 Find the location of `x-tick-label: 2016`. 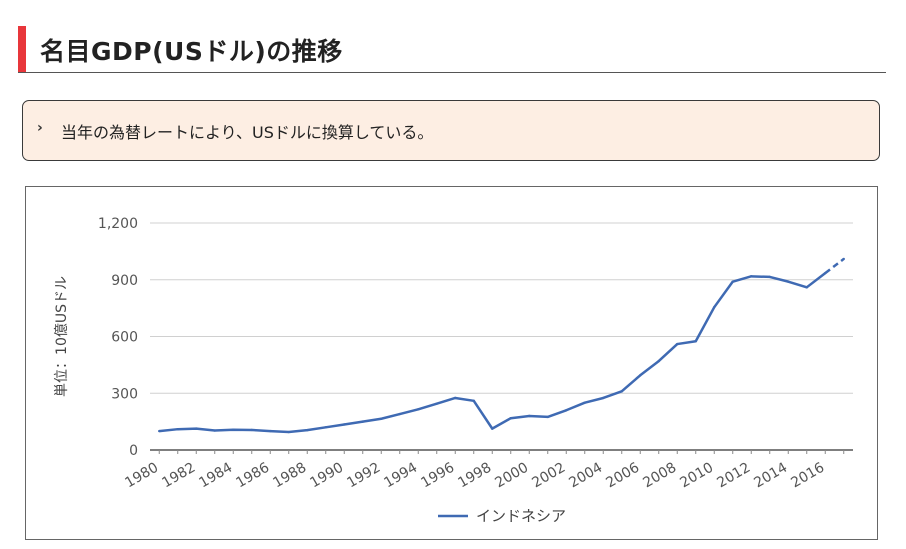

x-tick-label: 2016 is located at coordinates (807, 476).